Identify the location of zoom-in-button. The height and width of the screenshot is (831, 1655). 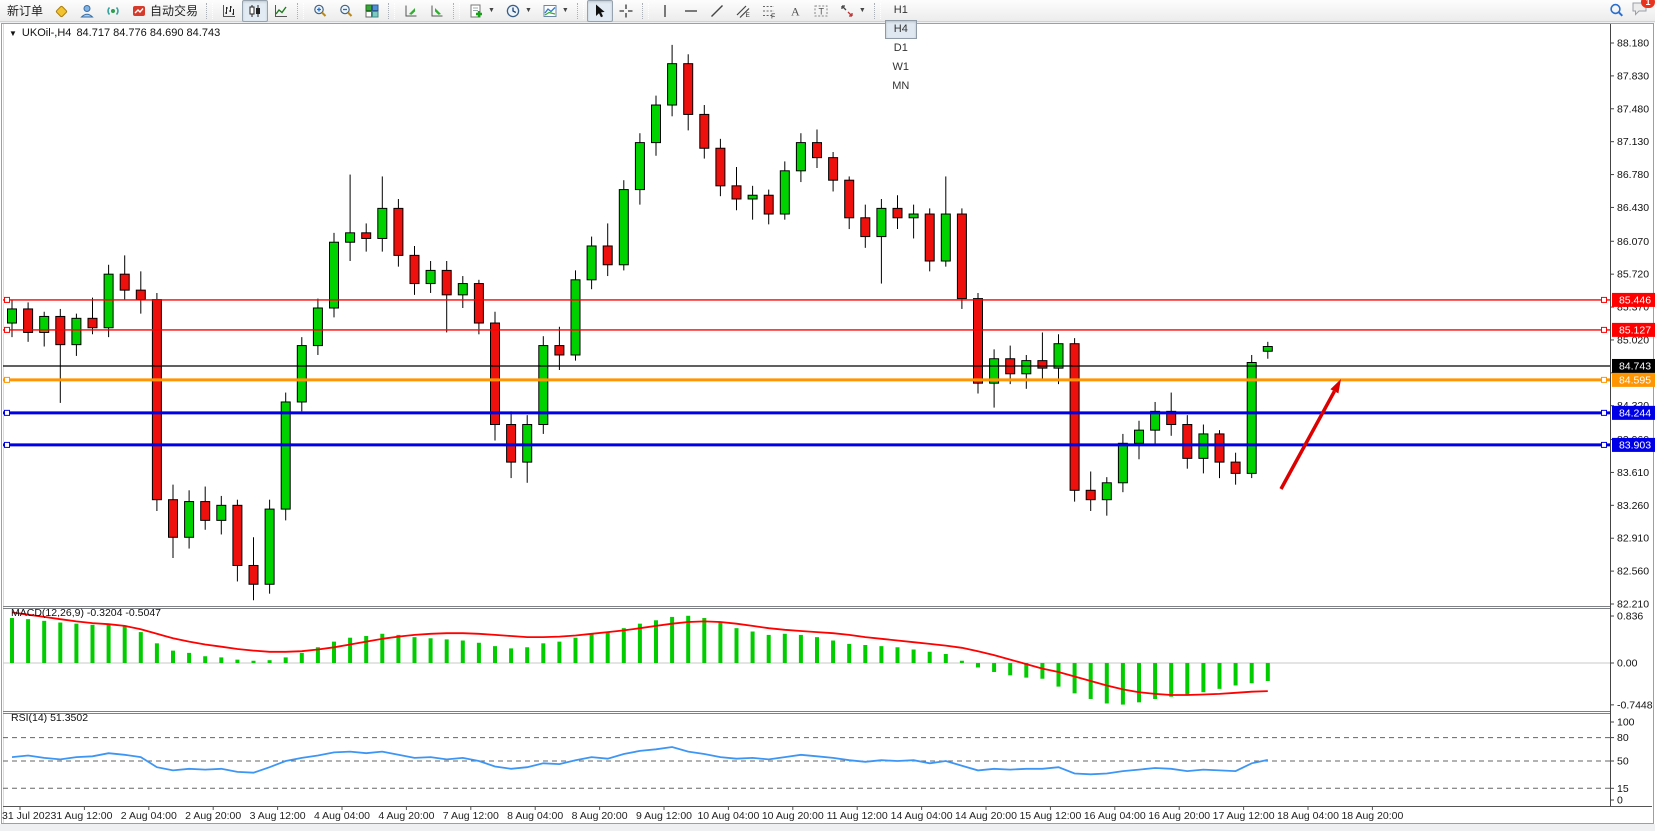
(320, 11).